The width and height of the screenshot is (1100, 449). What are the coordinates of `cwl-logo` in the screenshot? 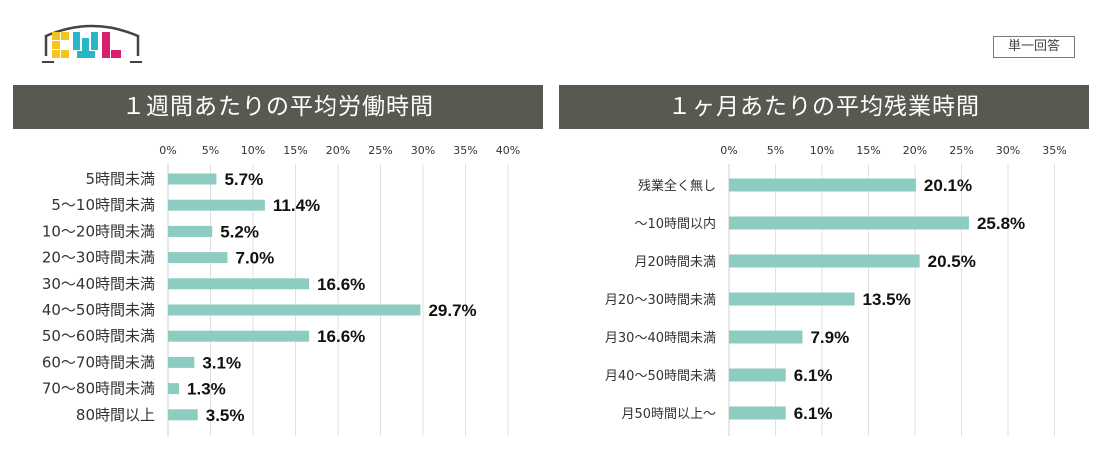 It's located at (92, 43).